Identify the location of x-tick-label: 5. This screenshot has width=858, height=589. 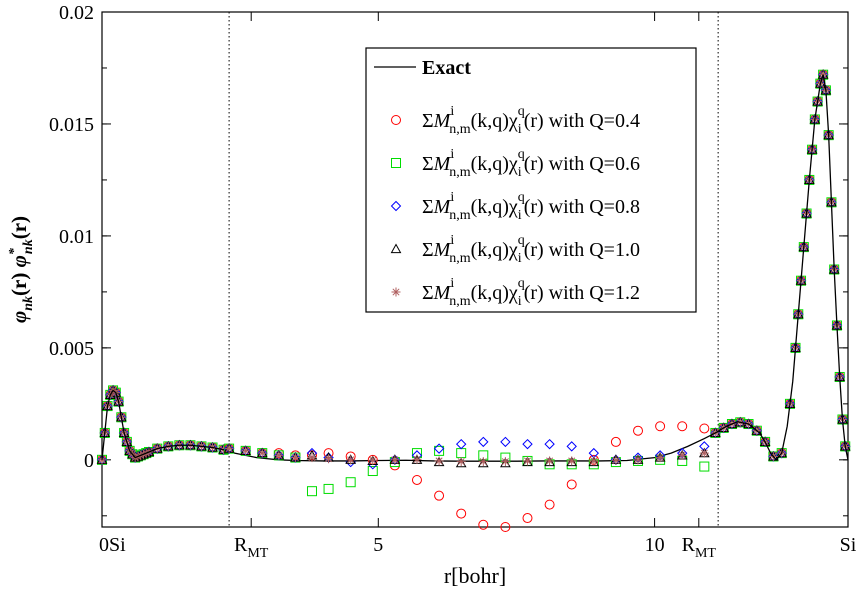
(378, 545).